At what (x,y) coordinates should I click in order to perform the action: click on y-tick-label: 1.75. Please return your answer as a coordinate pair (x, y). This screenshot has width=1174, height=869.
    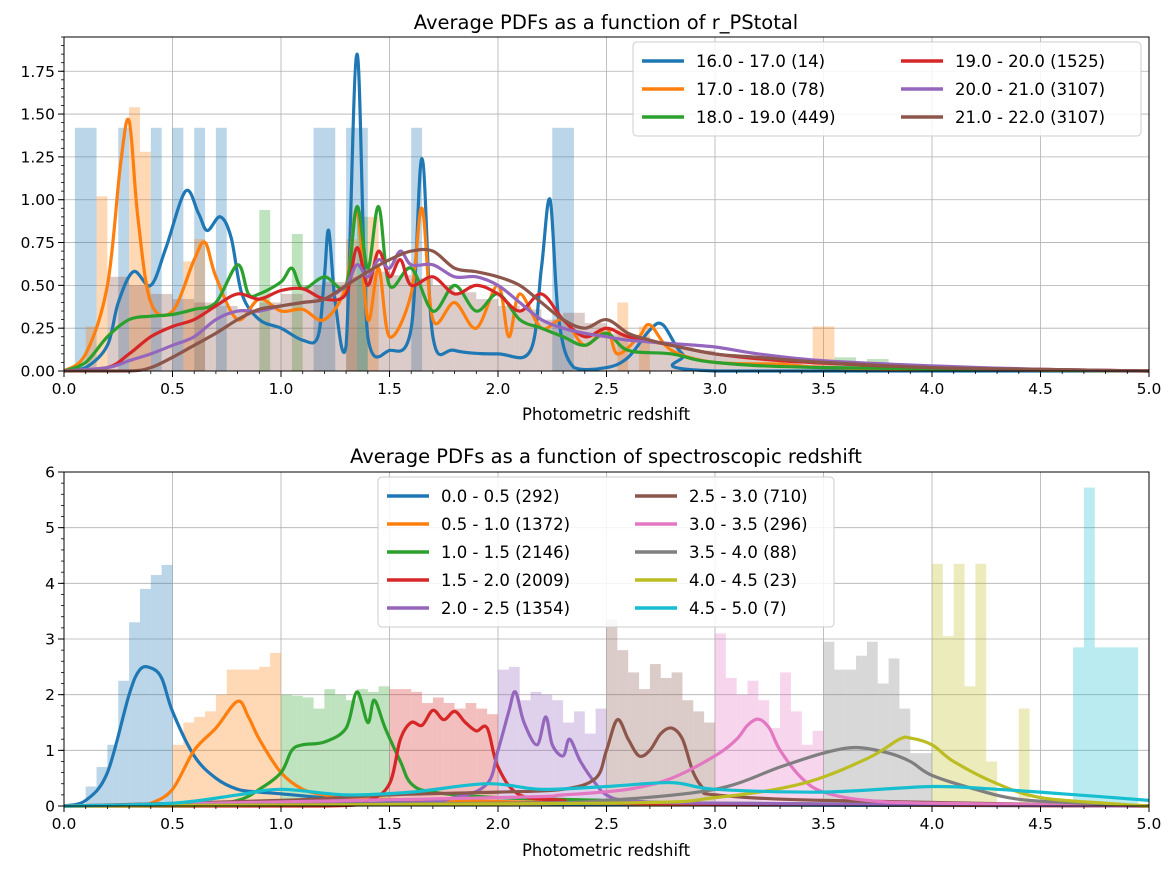
    Looking at the image, I should click on (37, 72).